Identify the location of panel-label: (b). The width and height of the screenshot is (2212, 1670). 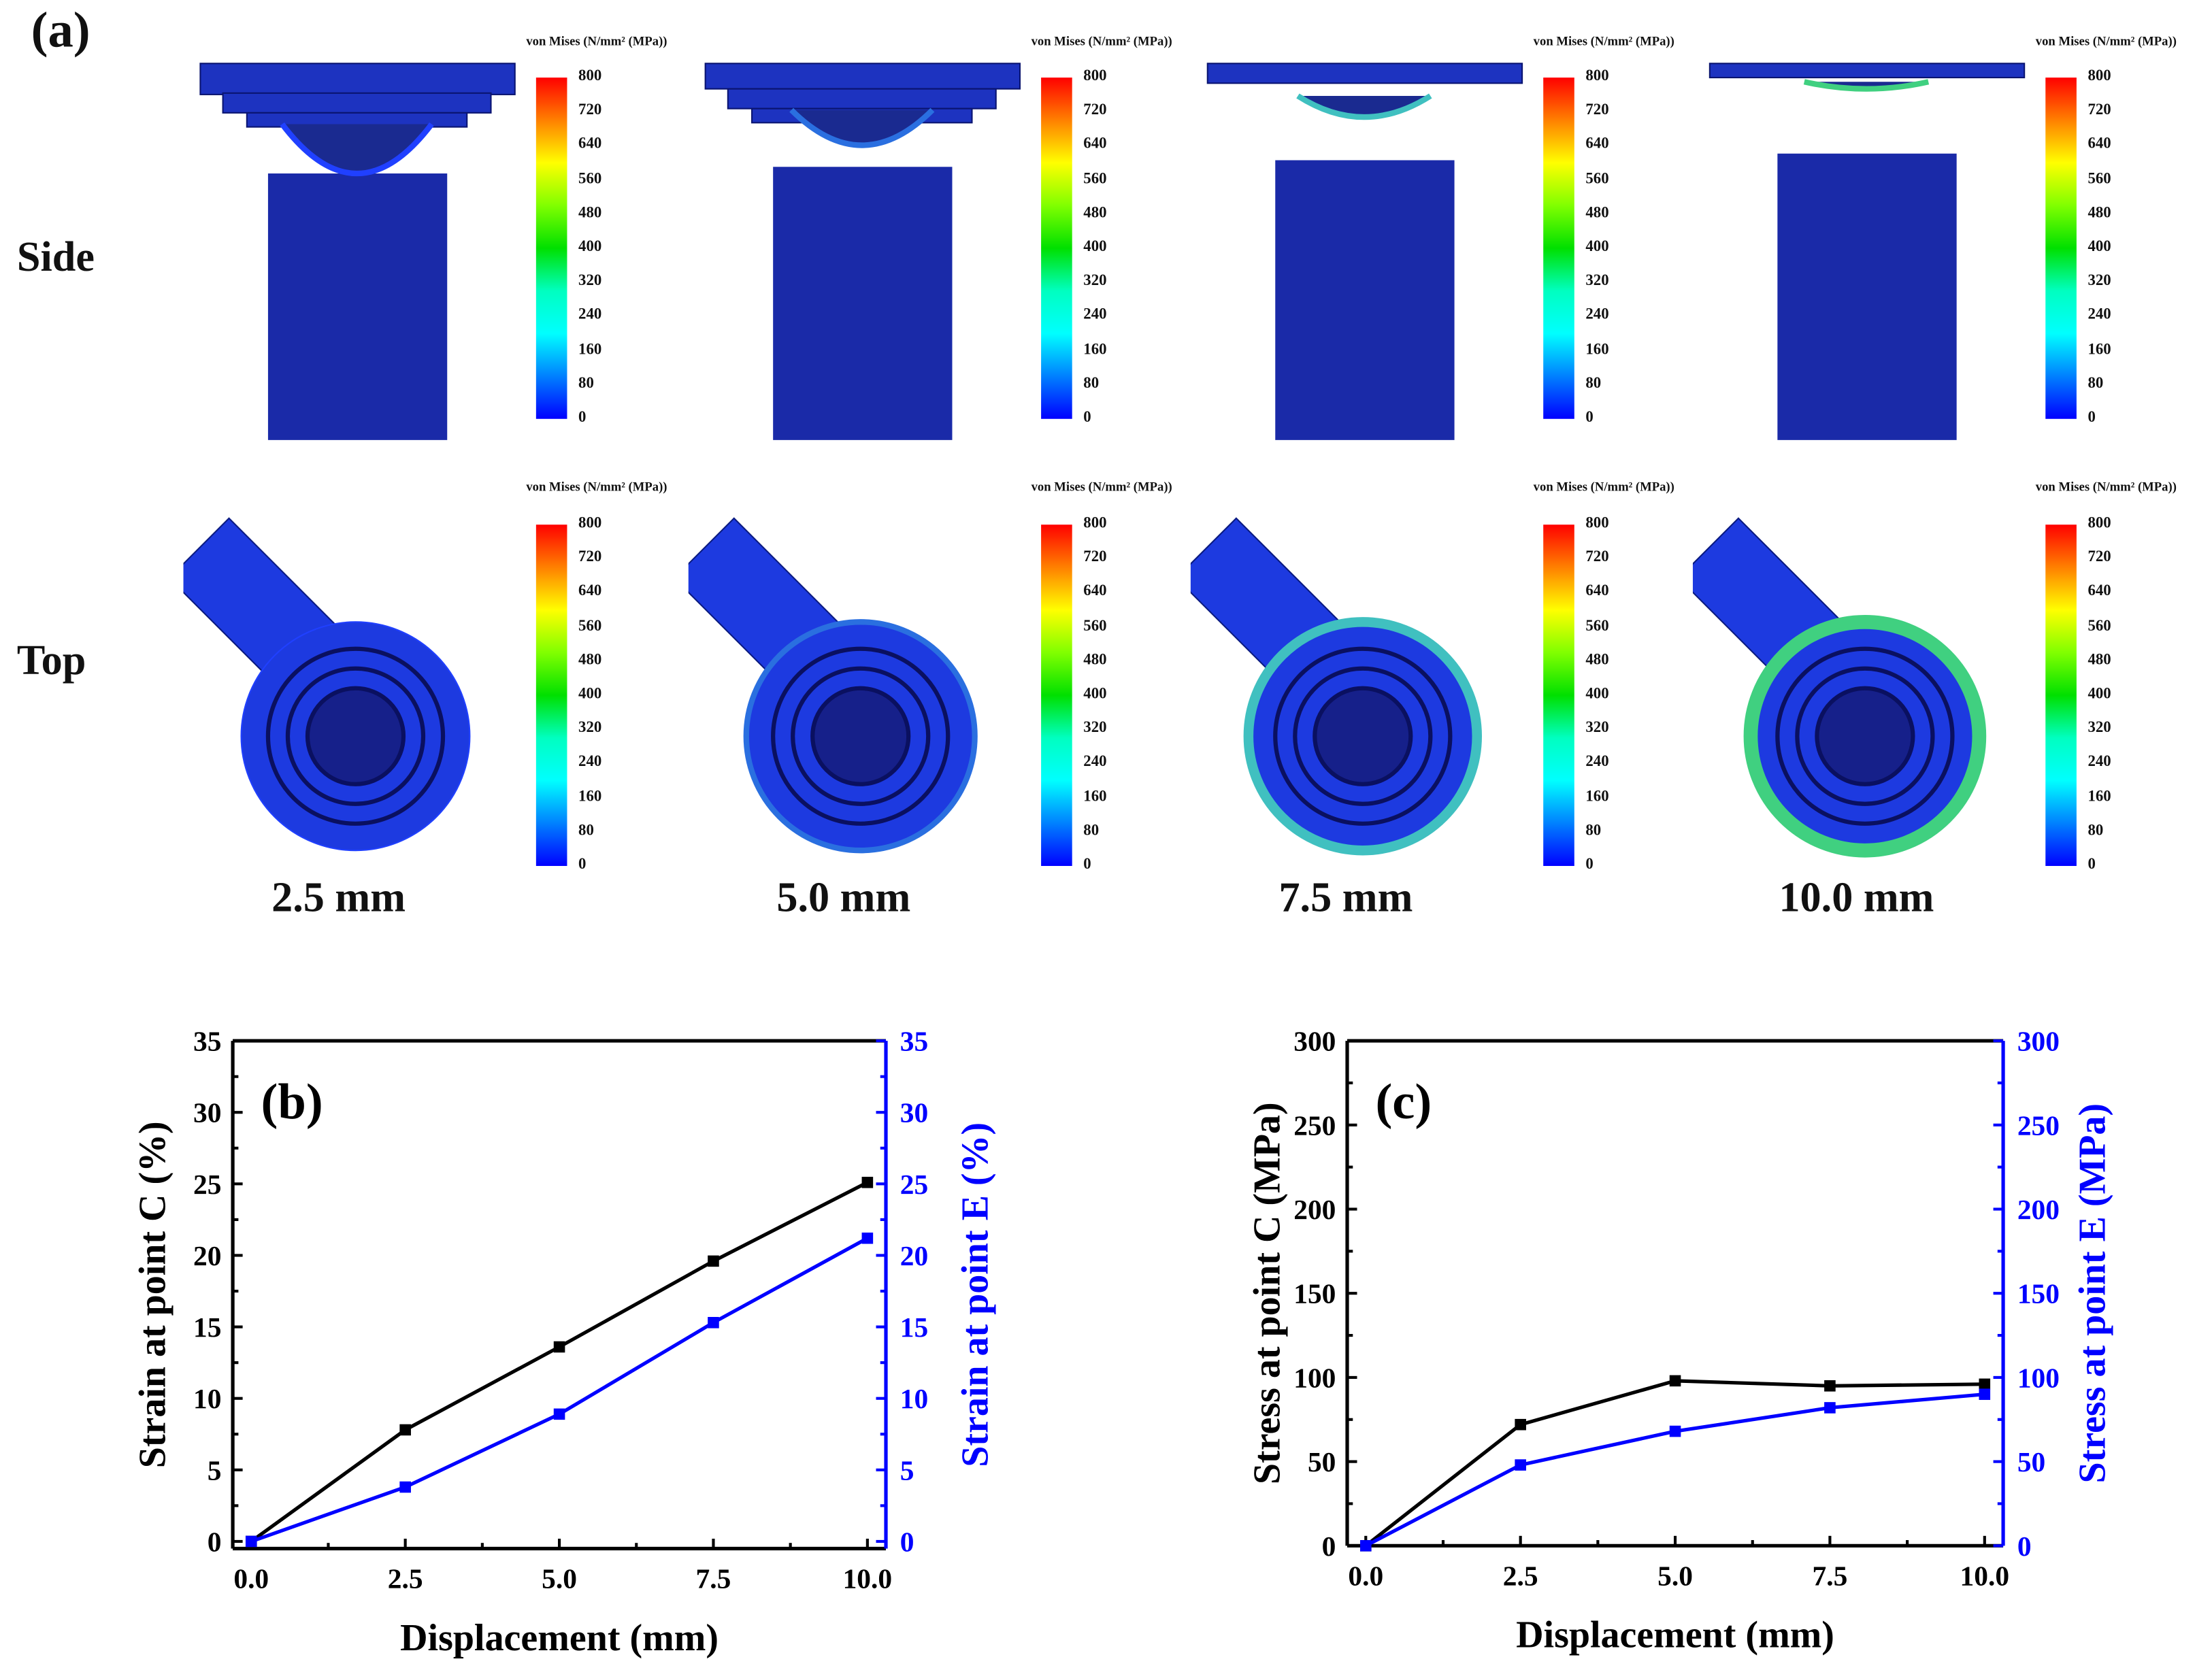
(292, 1102).